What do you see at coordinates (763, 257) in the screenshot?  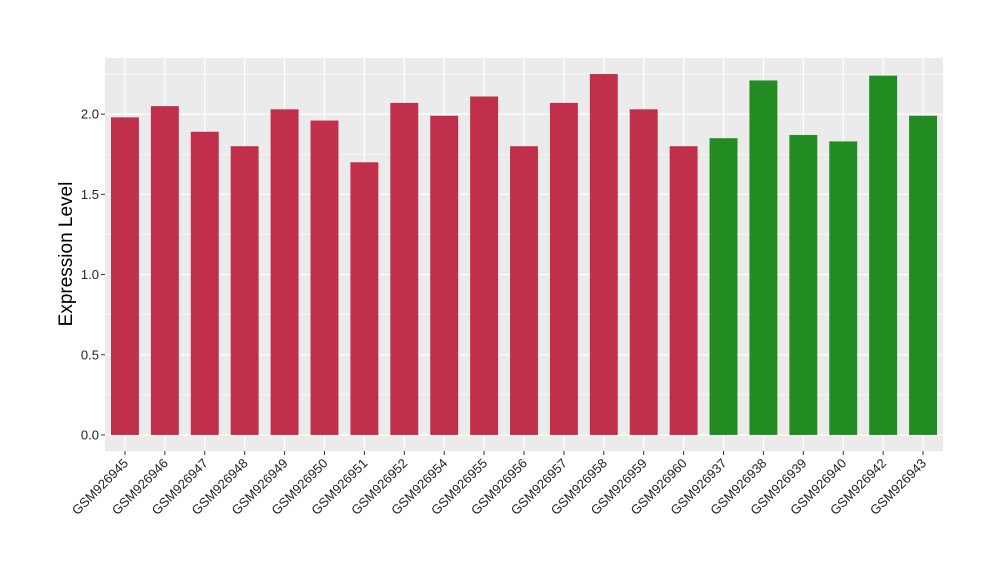 I see `bar-GSM926938` at bounding box center [763, 257].